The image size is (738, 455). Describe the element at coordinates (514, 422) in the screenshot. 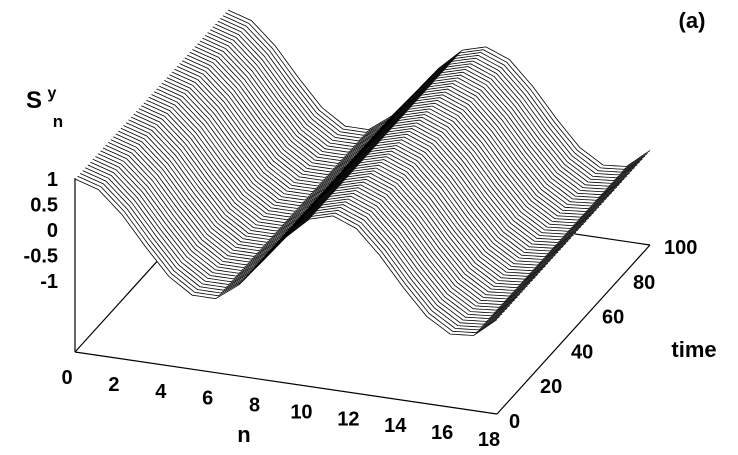

I see `y-tick-label: 0` at that location.